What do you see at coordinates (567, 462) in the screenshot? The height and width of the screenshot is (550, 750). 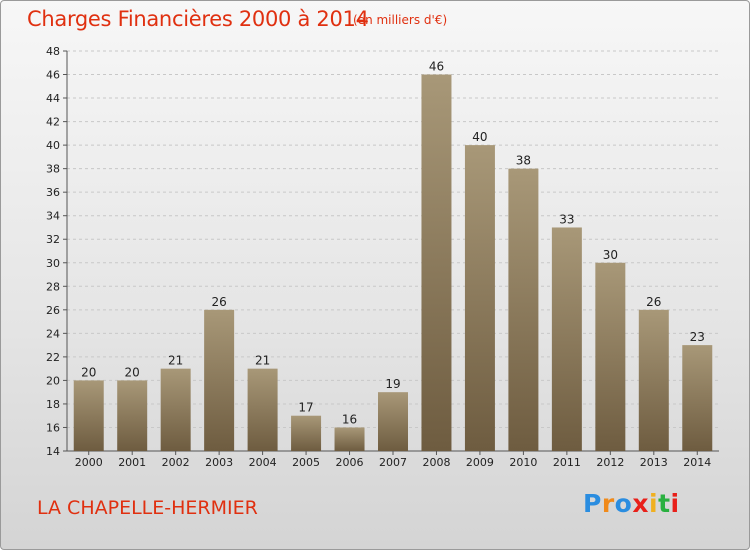 I see `x-tick-label-2011: 2011` at bounding box center [567, 462].